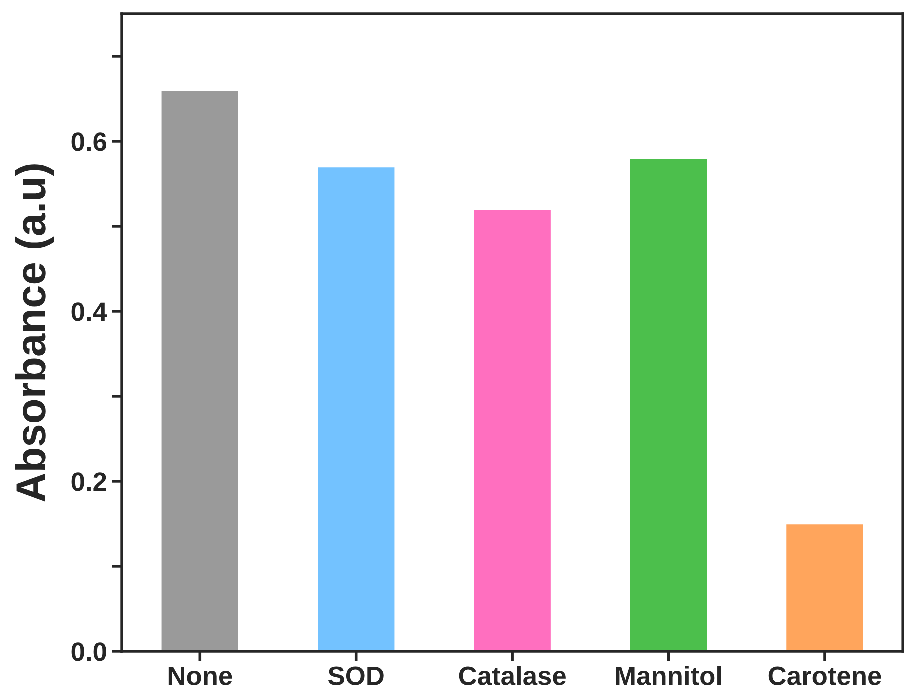 This screenshot has height=699, width=904. Describe the element at coordinates (89, 652) in the screenshot. I see `y-tick-label: 0.0` at that location.